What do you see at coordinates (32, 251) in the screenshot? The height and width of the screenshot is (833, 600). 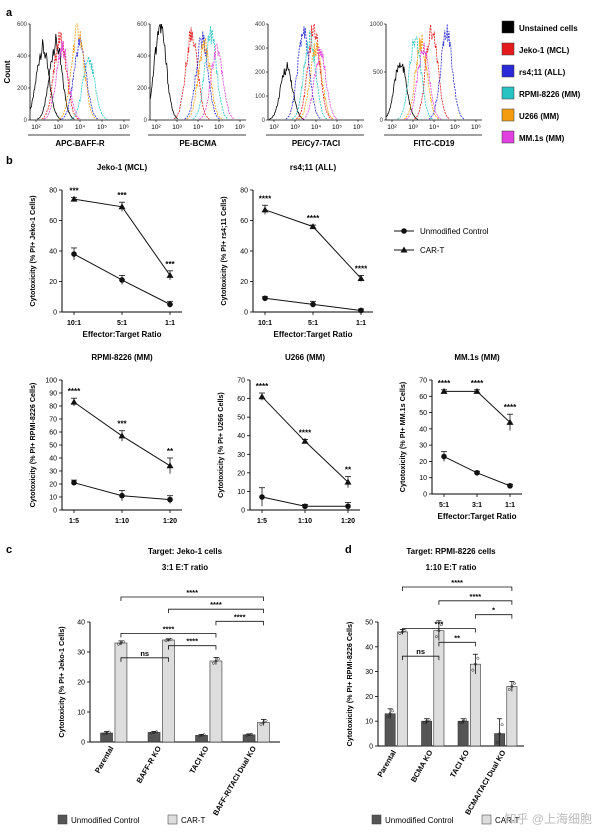 I see `line-chart-ylabel: Cytotoxicity (% PI+ Jeko-1 Cells)` at bounding box center [32, 251].